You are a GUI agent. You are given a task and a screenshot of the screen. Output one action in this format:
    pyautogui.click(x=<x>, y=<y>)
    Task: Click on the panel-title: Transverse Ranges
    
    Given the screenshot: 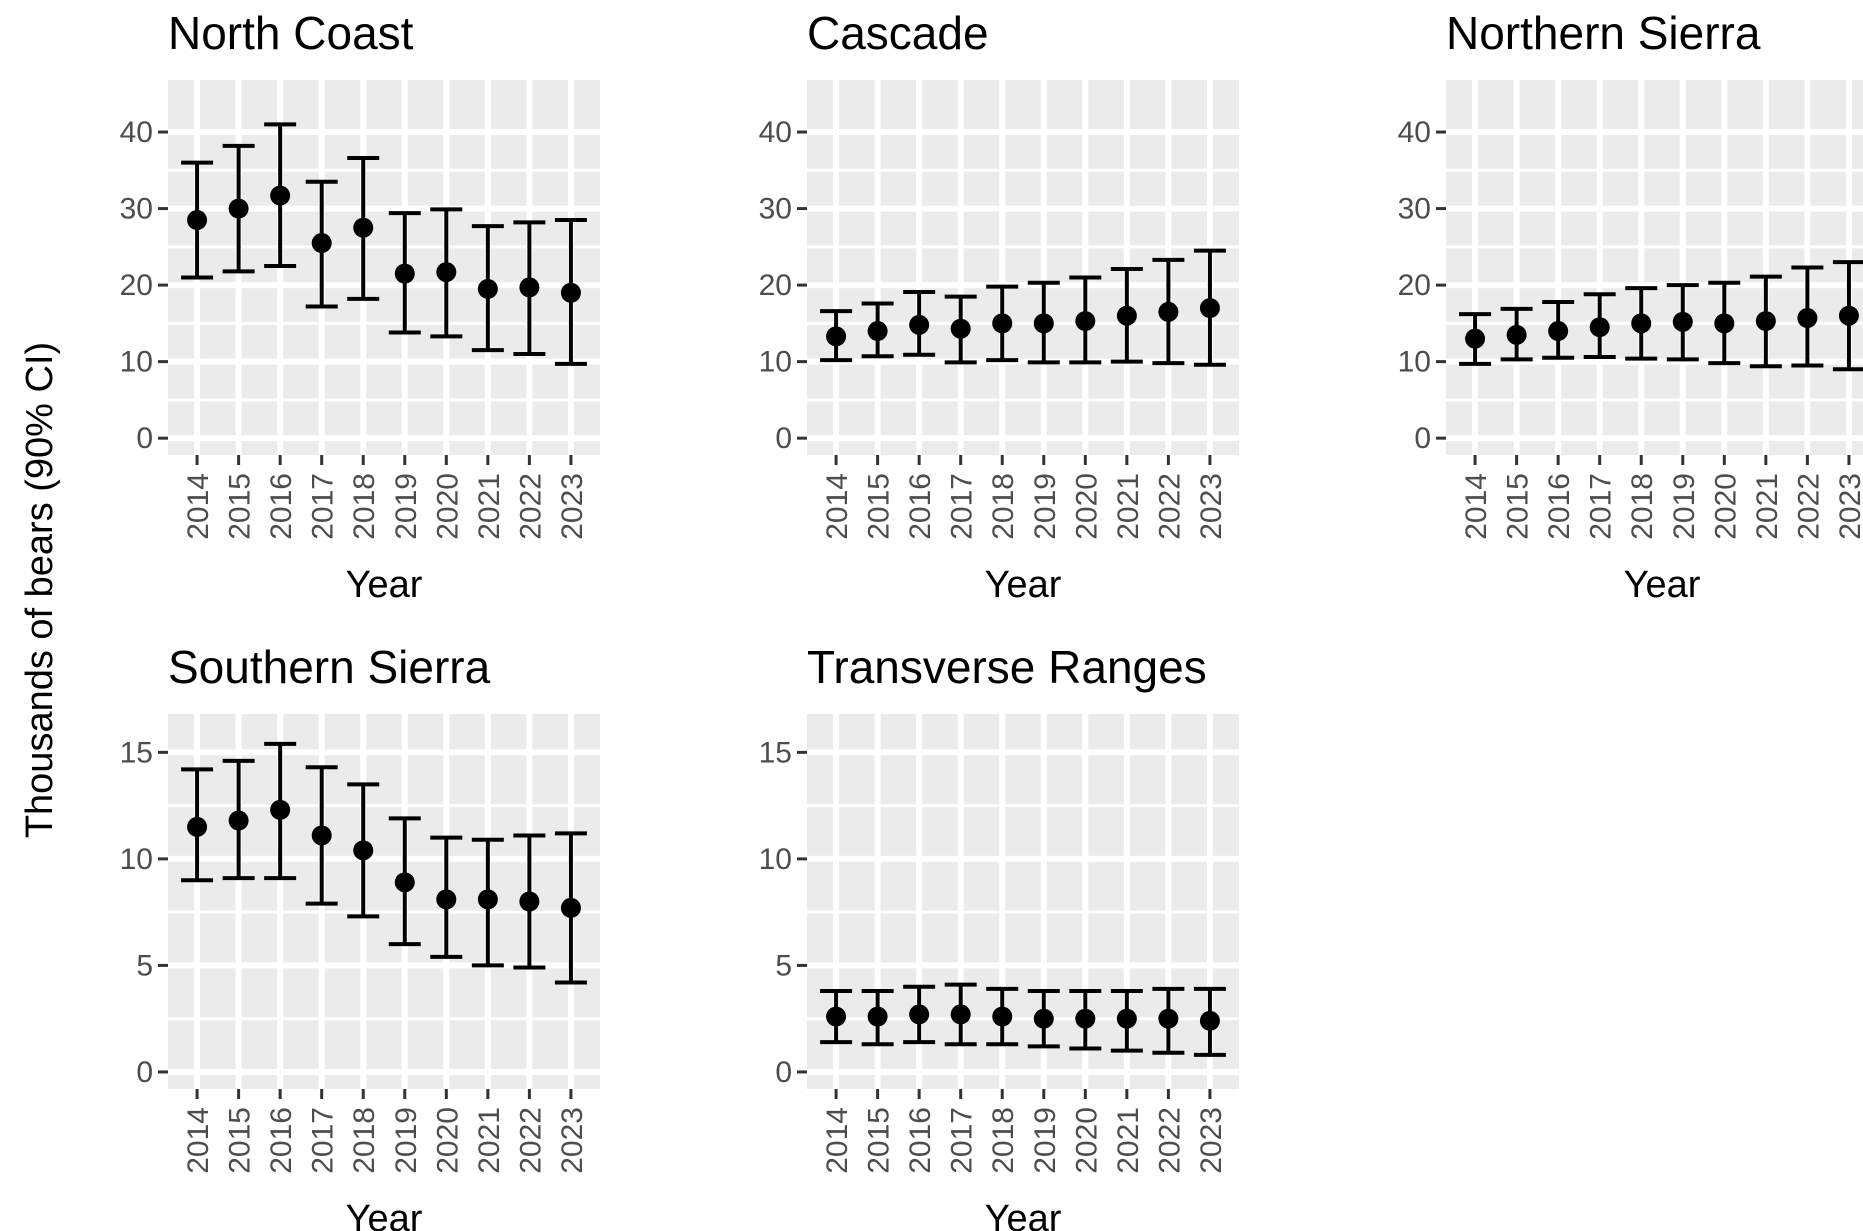 What is the action you would take?
    pyautogui.click(x=1007, y=667)
    